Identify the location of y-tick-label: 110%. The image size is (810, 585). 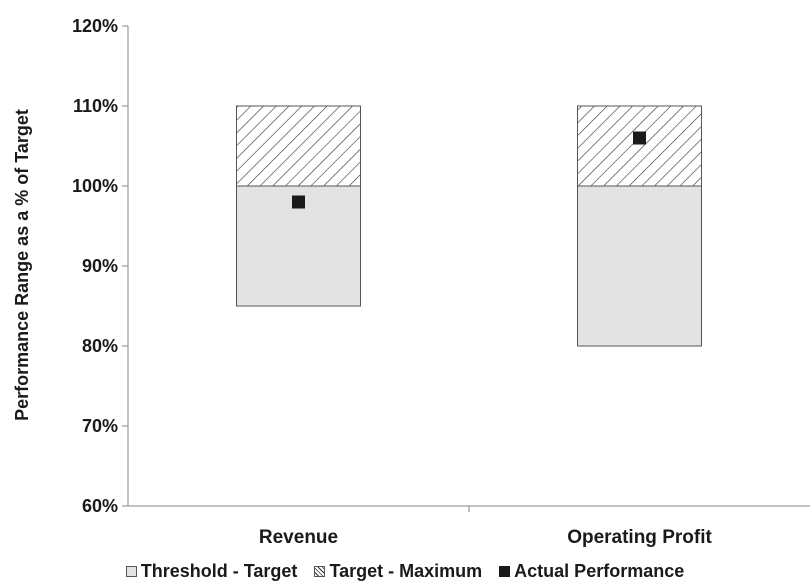
(95, 106).